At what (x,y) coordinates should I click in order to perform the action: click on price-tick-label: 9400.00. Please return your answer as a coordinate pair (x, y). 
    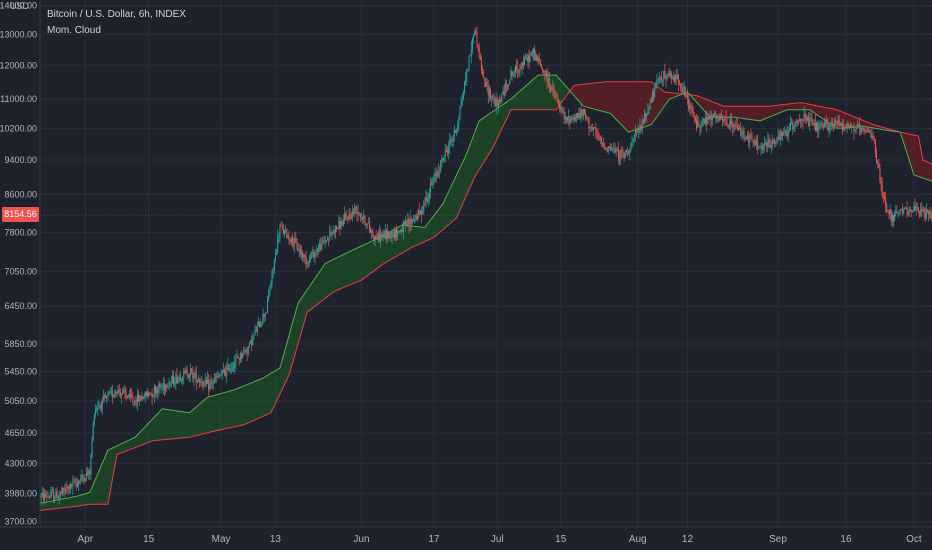
    Looking at the image, I should click on (20, 160).